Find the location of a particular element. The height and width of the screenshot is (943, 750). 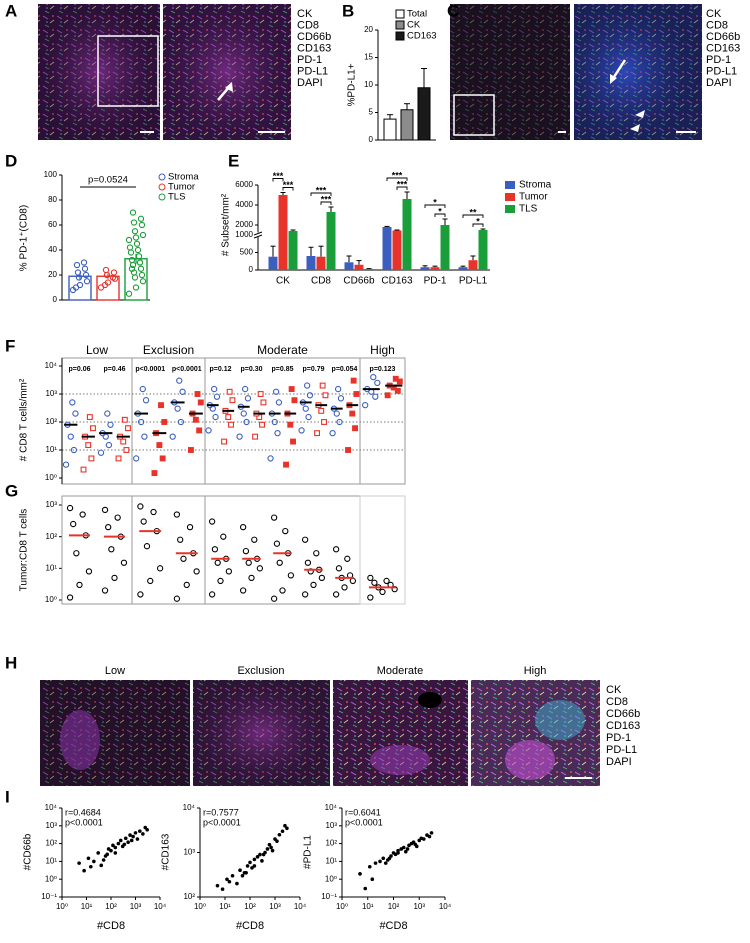

y-axis-label: #PD-L1 is located at coordinates (308, 852).